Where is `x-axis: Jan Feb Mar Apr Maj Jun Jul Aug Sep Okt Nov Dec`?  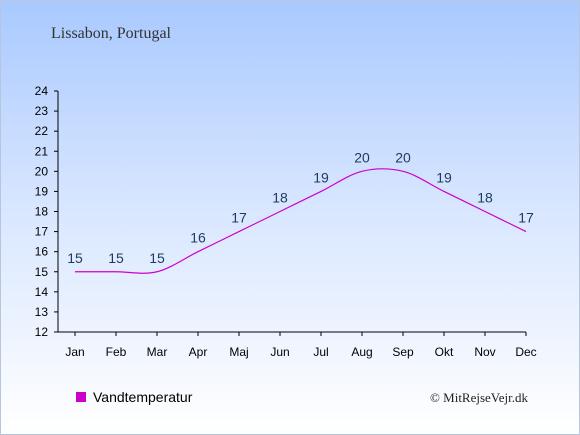
x-axis: Jan Feb Mar Apr Maj Jun Jul Aug Sep Okt Nov Dec is located at coordinates (297, 345).